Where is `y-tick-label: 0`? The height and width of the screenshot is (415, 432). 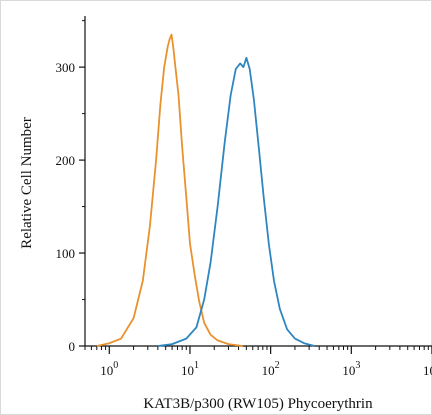 y-tick-label: 0 is located at coordinates (72, 346).